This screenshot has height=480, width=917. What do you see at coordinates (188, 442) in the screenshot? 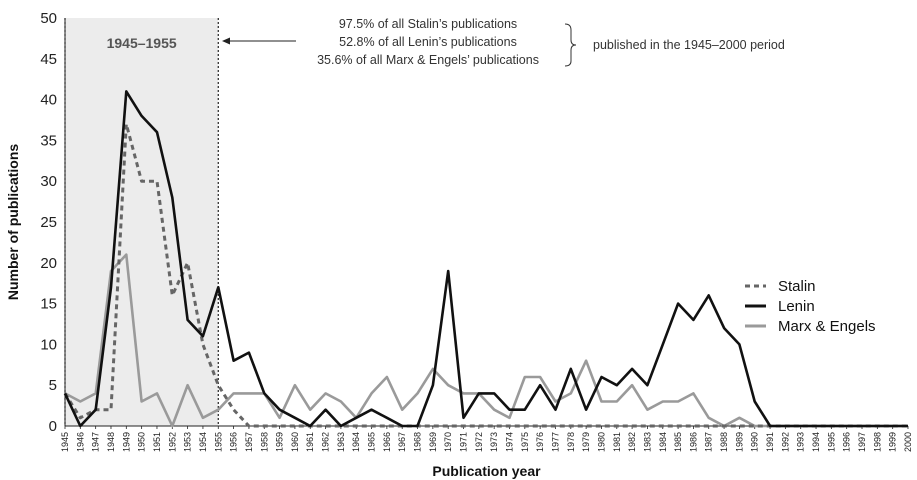
I see `x-tick-label: 1953` at bounding box center [188, 442].